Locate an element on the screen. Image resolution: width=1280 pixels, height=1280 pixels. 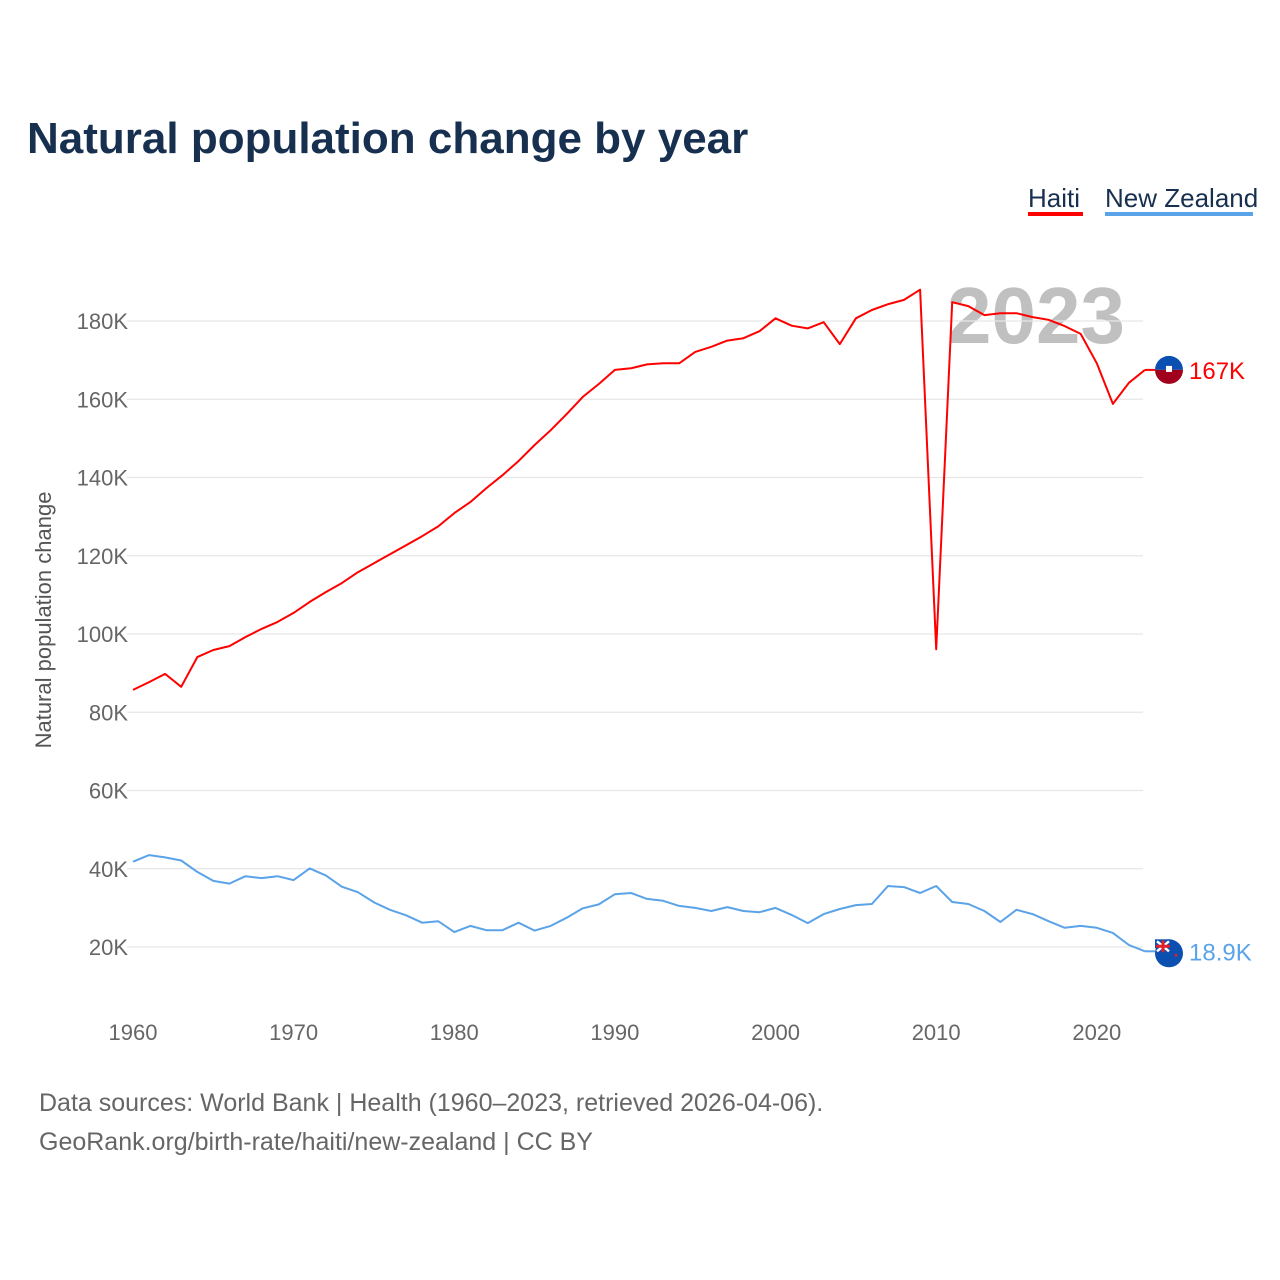
y-axis-label: Natural population change is located at coordinates (43, 620).